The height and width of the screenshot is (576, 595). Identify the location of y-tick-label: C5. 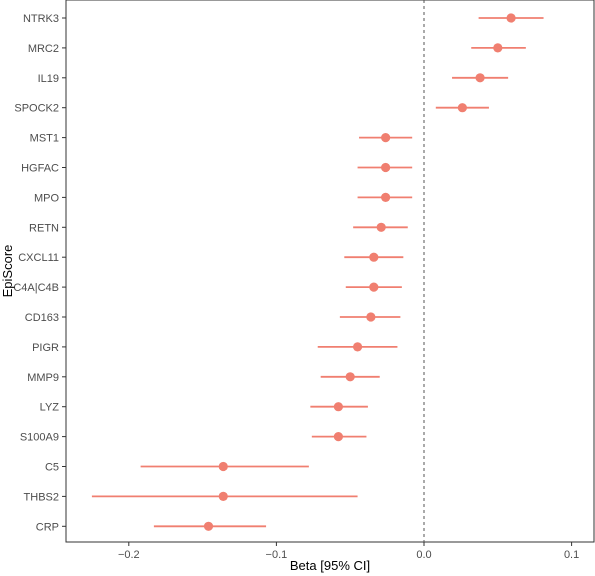
(52, 468).